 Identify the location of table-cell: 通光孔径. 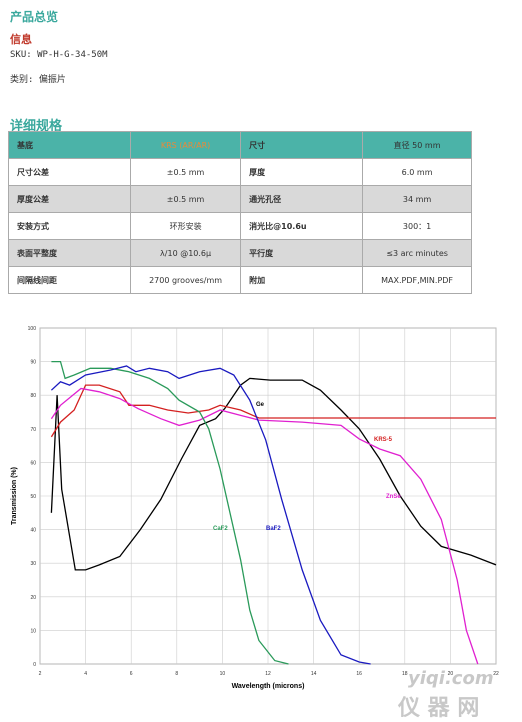
(302, 199).